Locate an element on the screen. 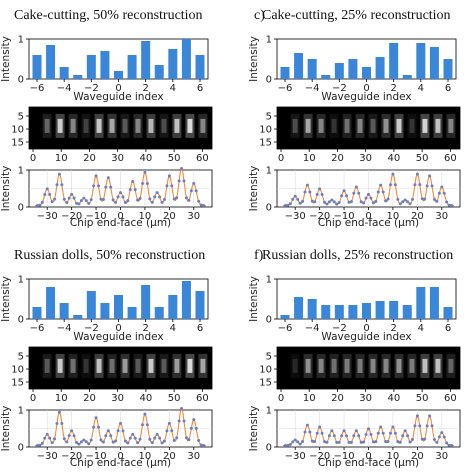 The width and height of the screenshot is (474, 474). profile-y-tick-label: 0 is located at coordinates (269, 448).